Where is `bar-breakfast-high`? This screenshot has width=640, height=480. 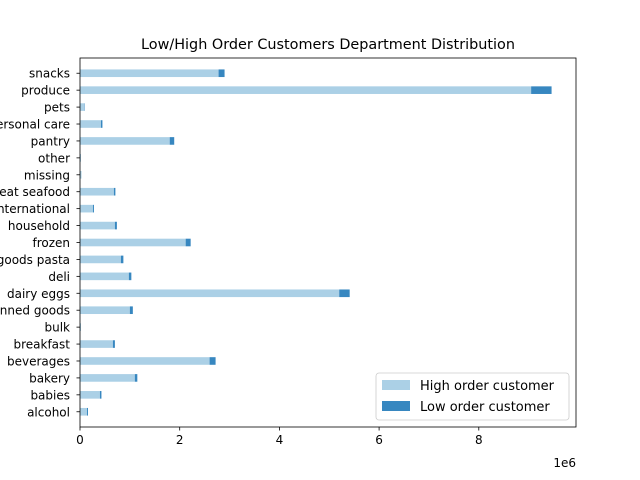
bar-breakfast-high is located at coordinates (96, 344).